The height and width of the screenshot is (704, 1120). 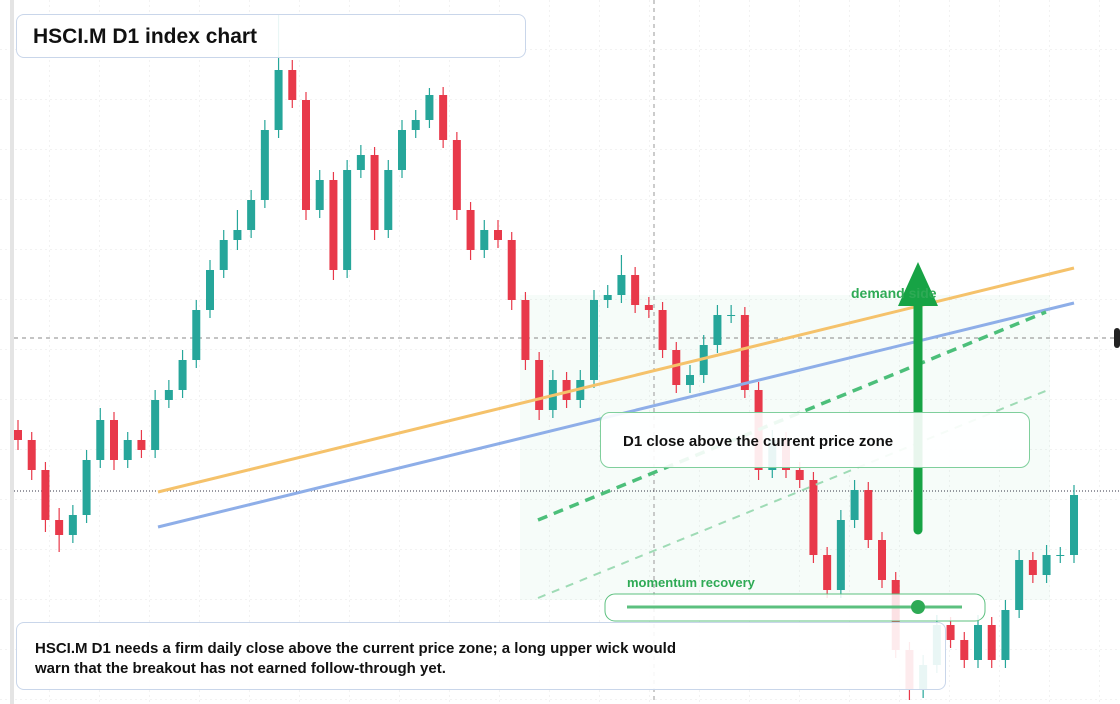 I want to click on channel-line, so click(x=793, y=494).